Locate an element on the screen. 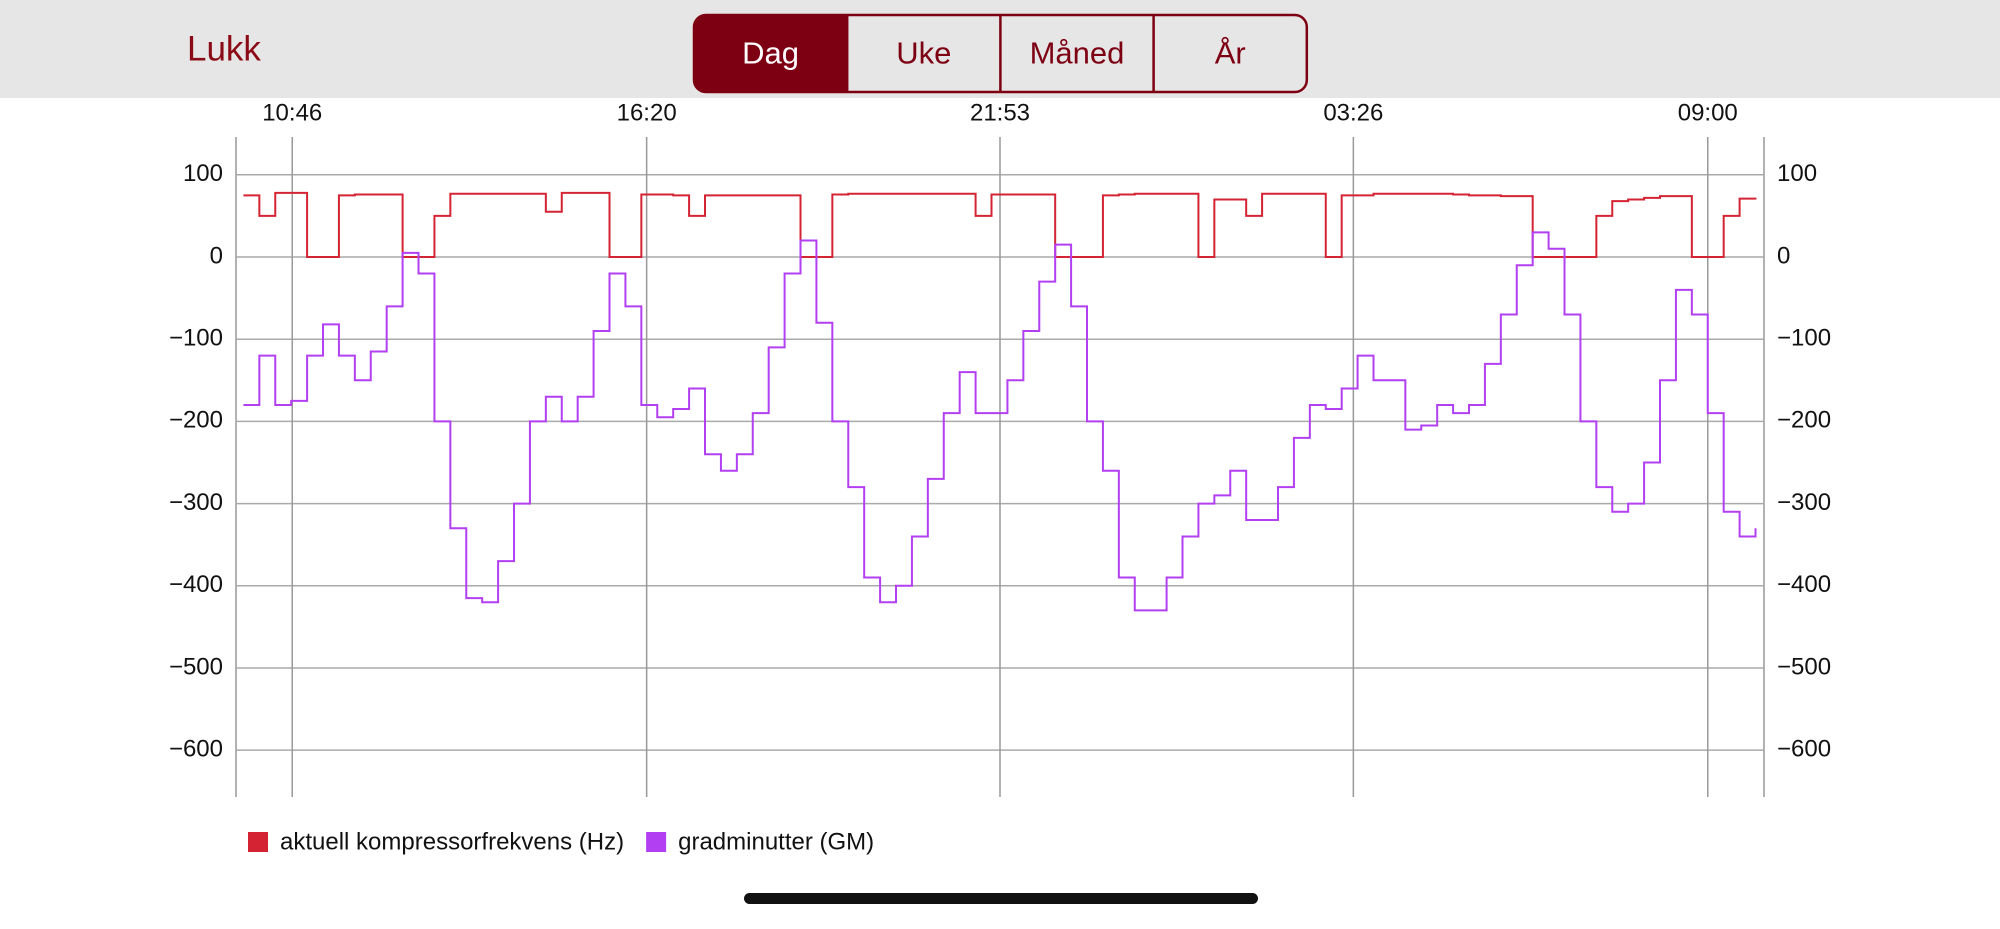 Image resolution: width=2000 pixels, height=929 pixels. close-button: Lukk is located at coordinates (224, 48).